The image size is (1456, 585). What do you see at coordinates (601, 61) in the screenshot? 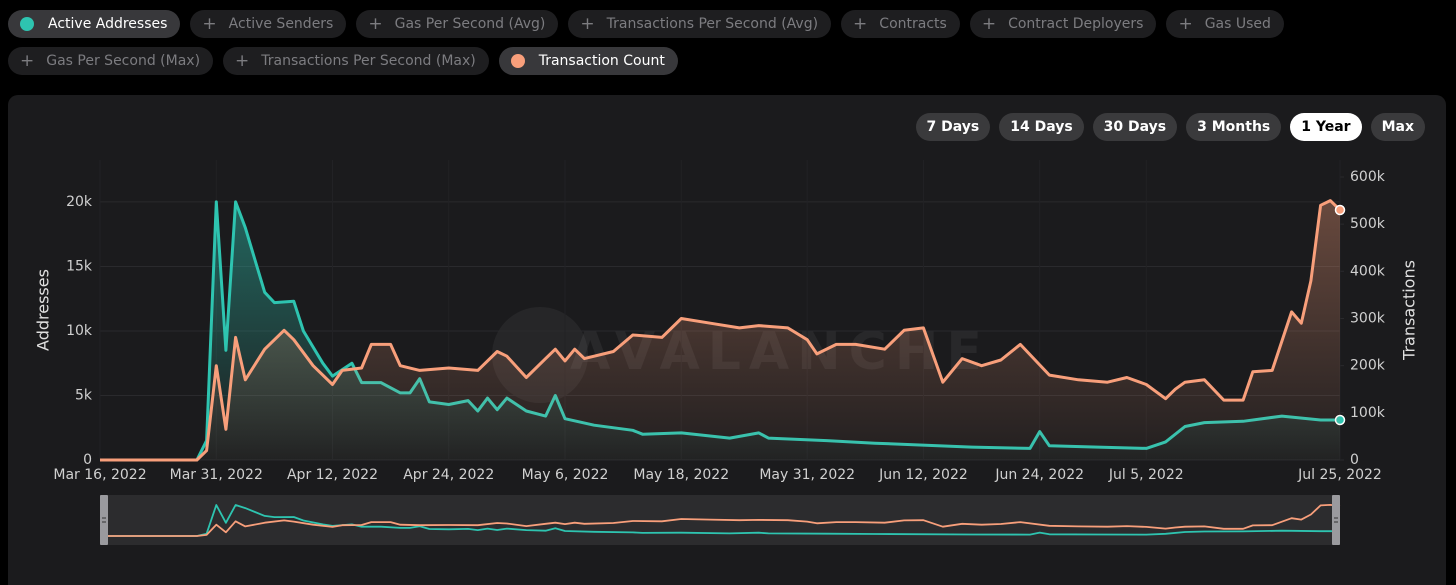
I see `metric-label: Transaction Count` at bounding box center [601, 61].